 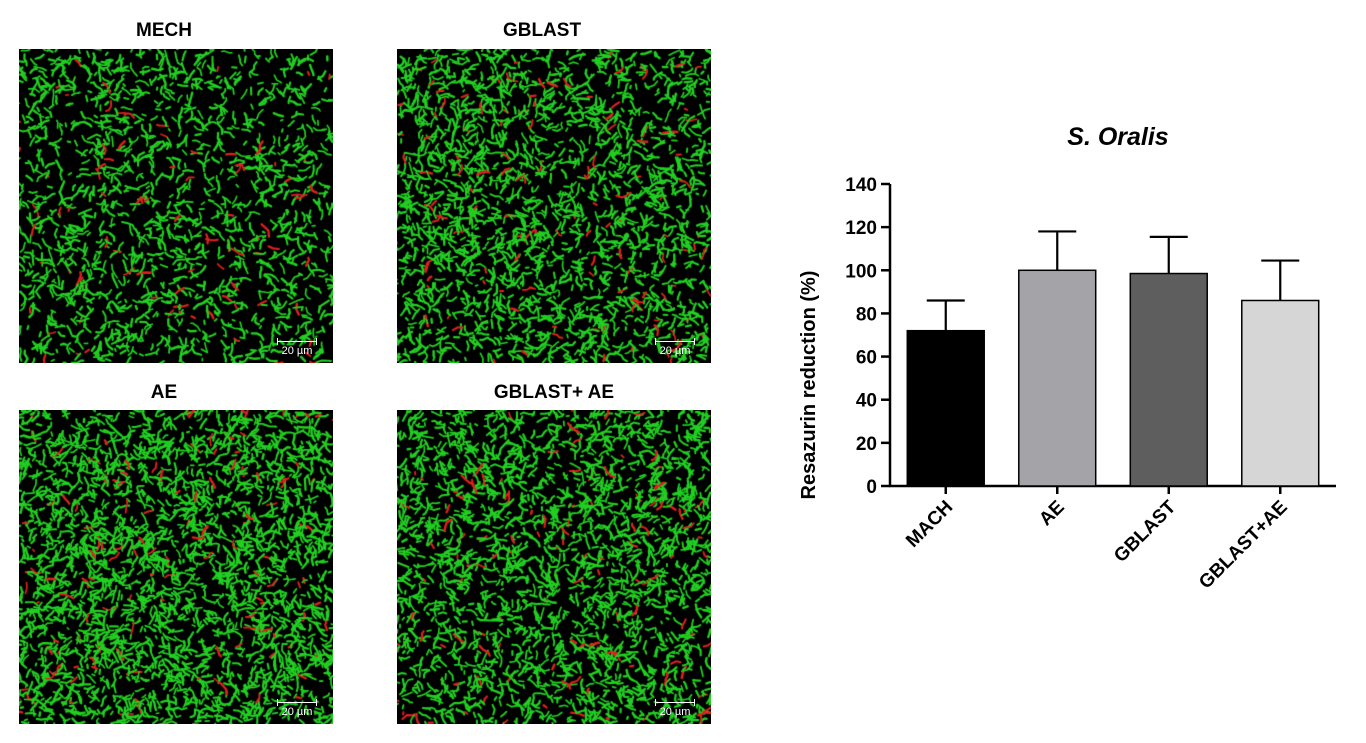 I want to click on y-tick-label: 60, so click(x=866, y=358).